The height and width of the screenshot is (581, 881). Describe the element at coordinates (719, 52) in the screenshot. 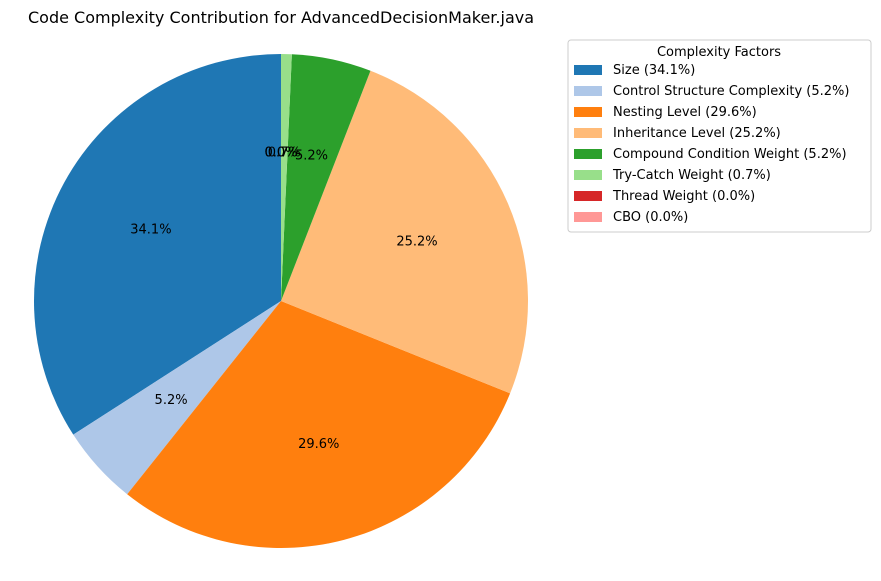

I see `legend-title: Complexity Factors` at that location.